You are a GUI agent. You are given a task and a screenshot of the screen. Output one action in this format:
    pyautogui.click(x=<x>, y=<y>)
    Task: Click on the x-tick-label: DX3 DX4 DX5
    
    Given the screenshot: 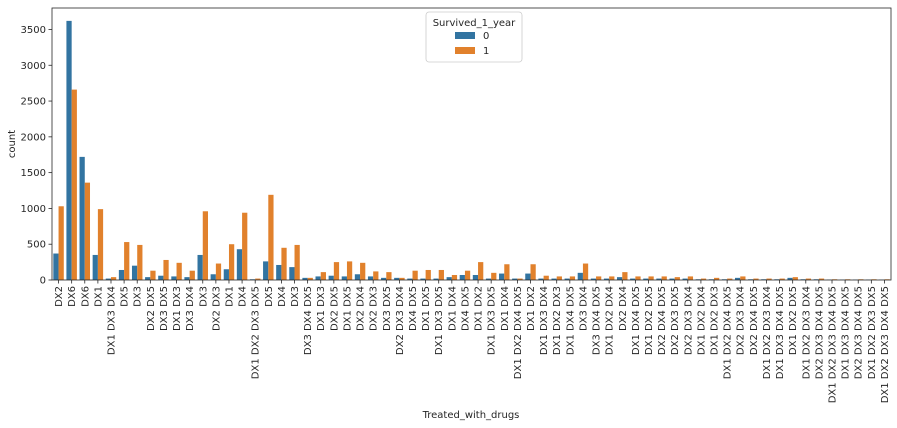 What is the action you would take?
    pyautogui.click(x=308, y=320)
    